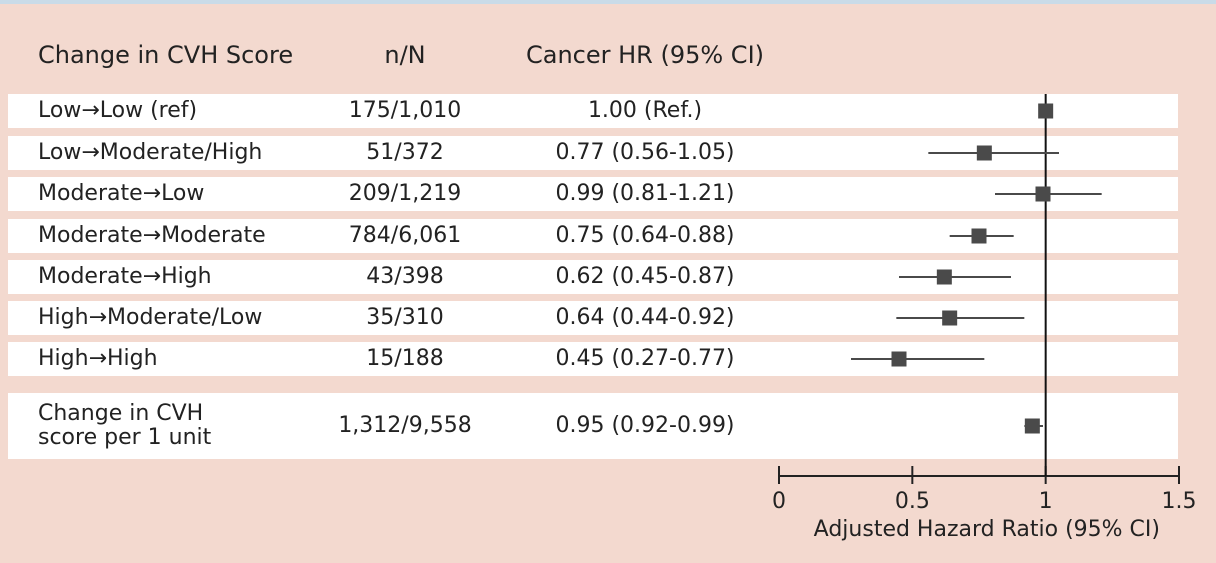 The image size is (1216, 563). What do you see at coordinates (150, 152) in the screenshot?
I see `row-label: Low→Moderate/High` at bounding box center [150, 152].